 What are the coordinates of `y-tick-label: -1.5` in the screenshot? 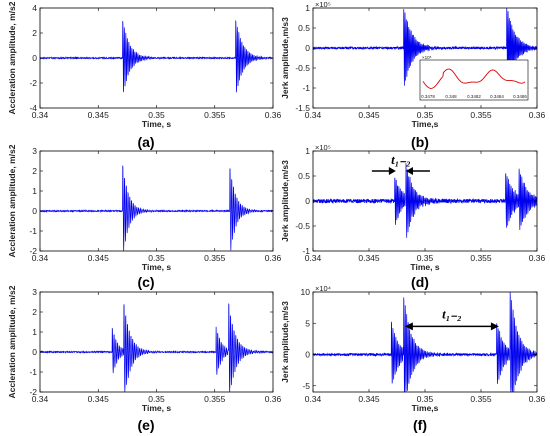 It's located at (302, 108).